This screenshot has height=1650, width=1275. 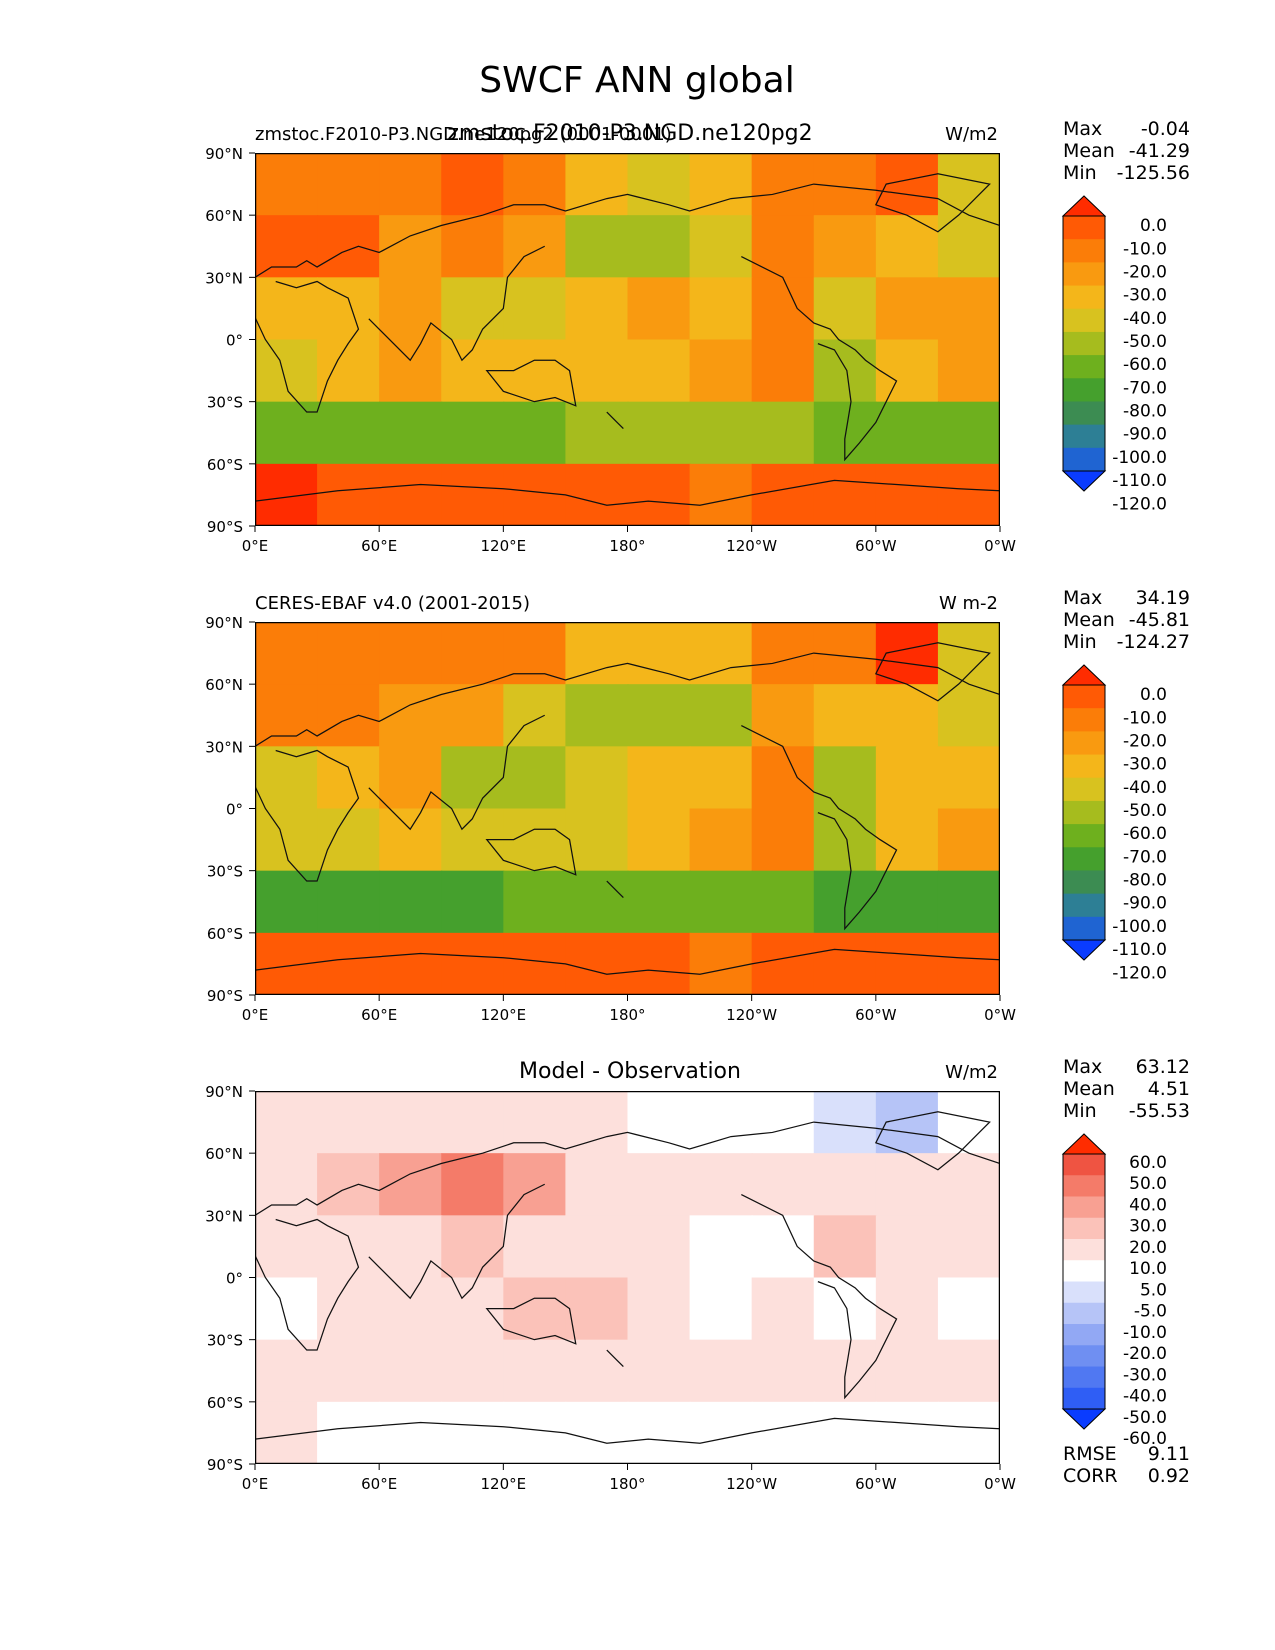 I want to click on colorbar-tick-label: -40.0, so click(x=1145, y=1397).